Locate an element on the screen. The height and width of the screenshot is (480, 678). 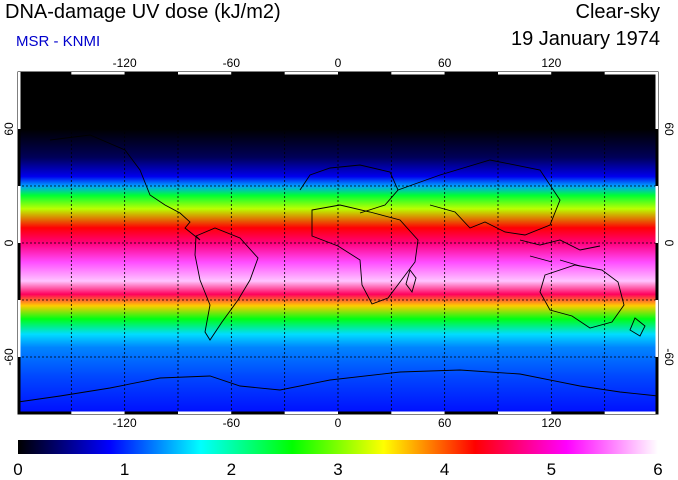
lat-tick-label-right: 60 is located at coordinates (669, 129).